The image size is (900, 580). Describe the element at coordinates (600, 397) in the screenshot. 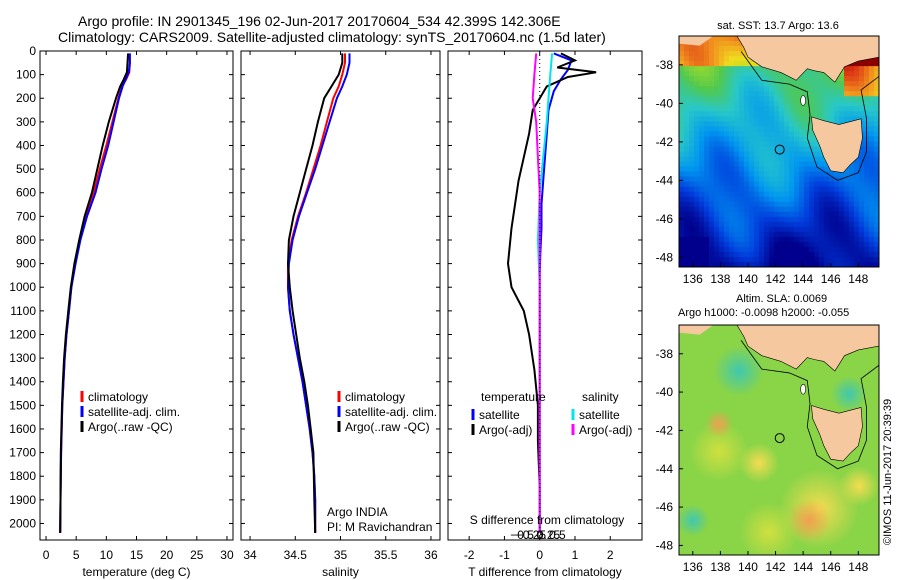

I see `legend-title-salinity: salinity` at that location.